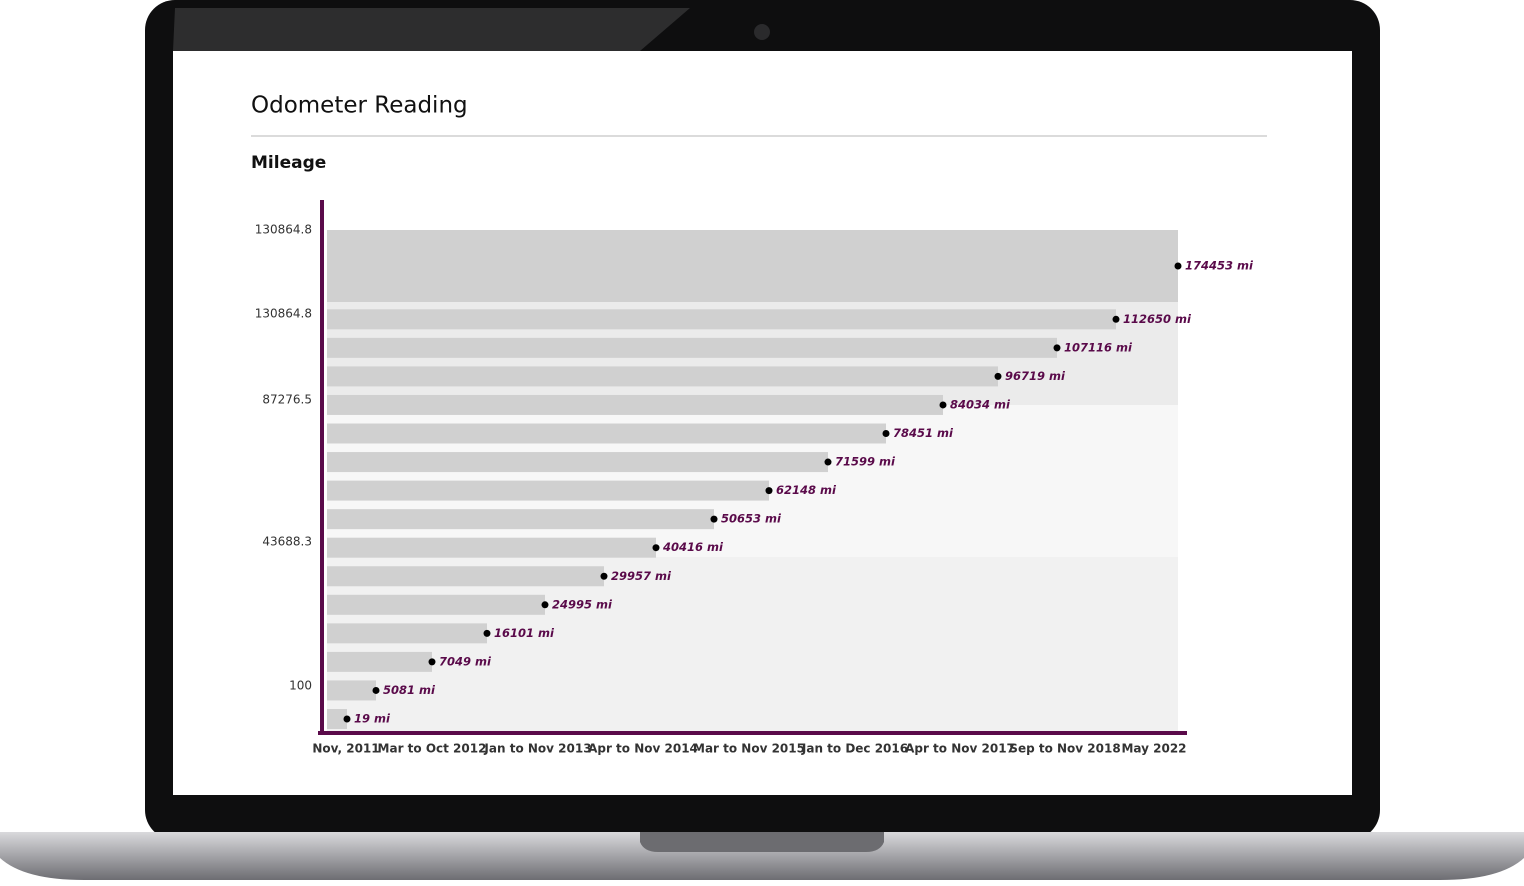 The height and width of the screenshot is (886, 1524). I want to click on reading-label: 78451 mi, so click(923, 433).